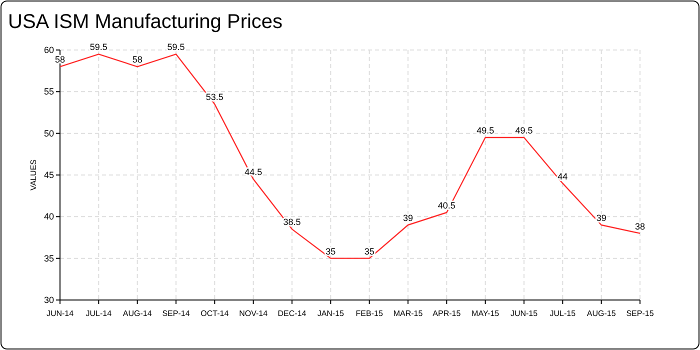 The height and width of the screenshot is (350, 700). What do you see at coordinates (49, 91) in the screenshot?
I see `y-tick-label: 55` at bounding box center [49, 91].